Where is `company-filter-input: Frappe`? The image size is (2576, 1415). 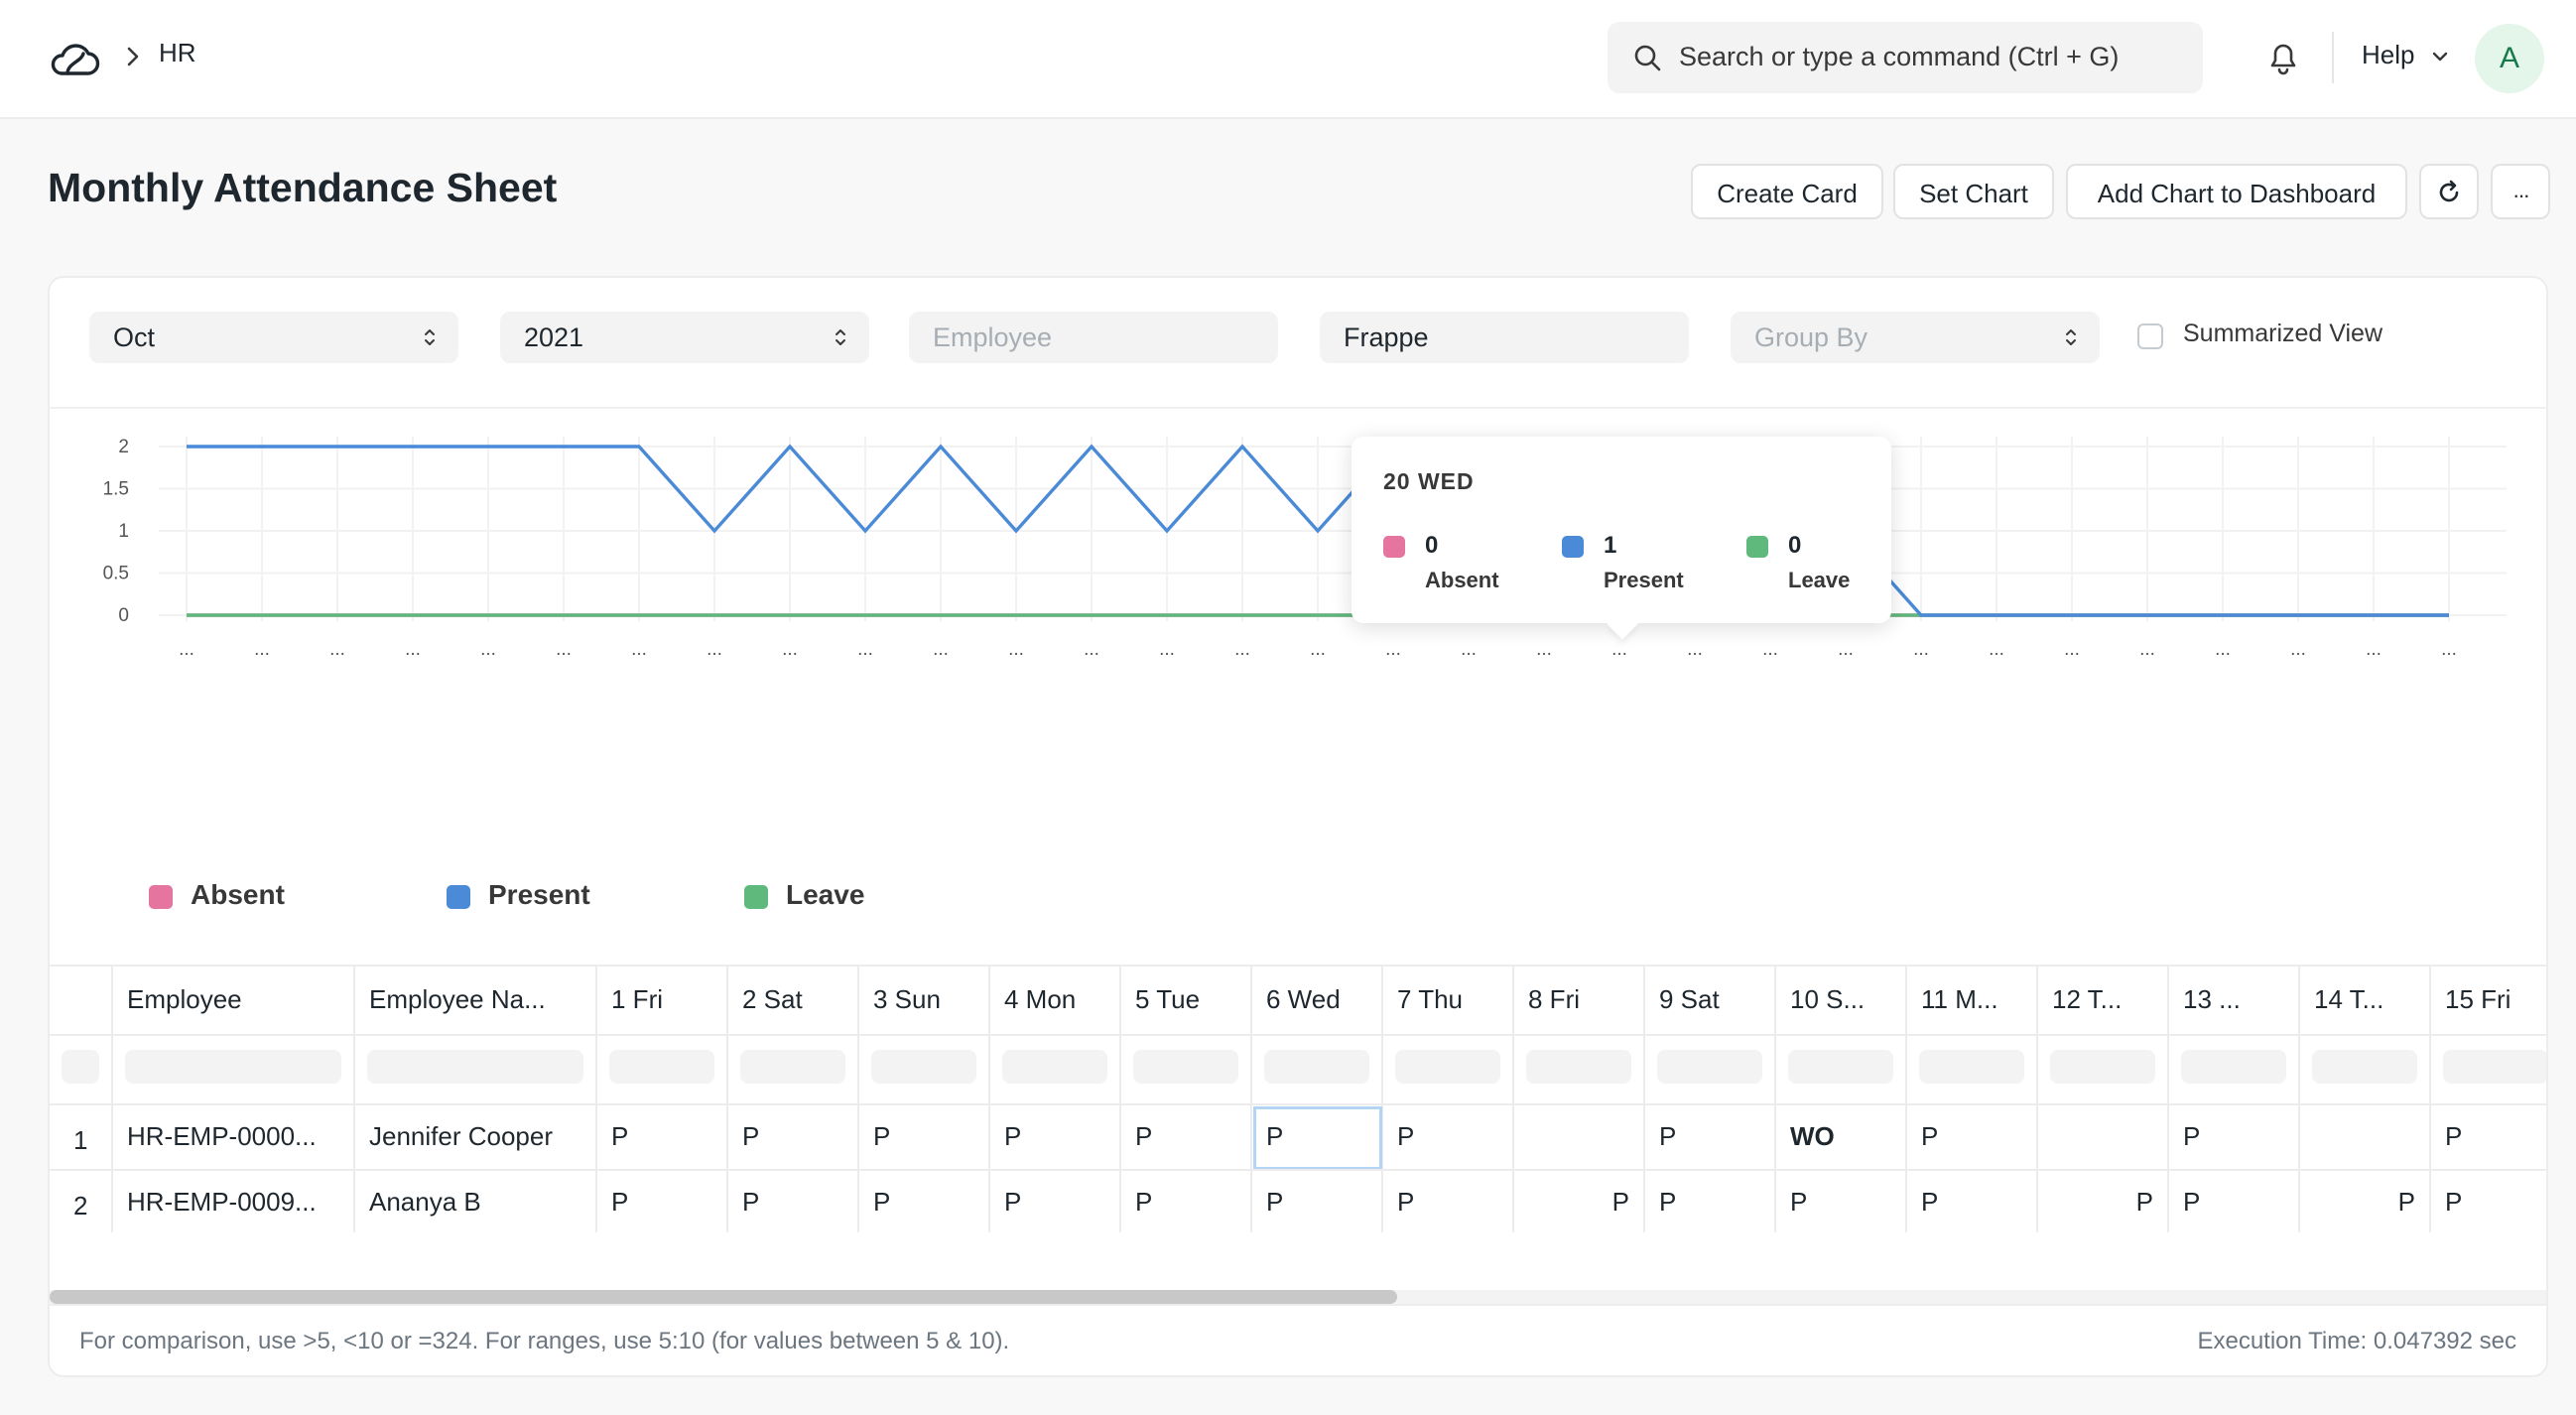
company-filter-input: Frappe is located at coordinates (1505, 337).